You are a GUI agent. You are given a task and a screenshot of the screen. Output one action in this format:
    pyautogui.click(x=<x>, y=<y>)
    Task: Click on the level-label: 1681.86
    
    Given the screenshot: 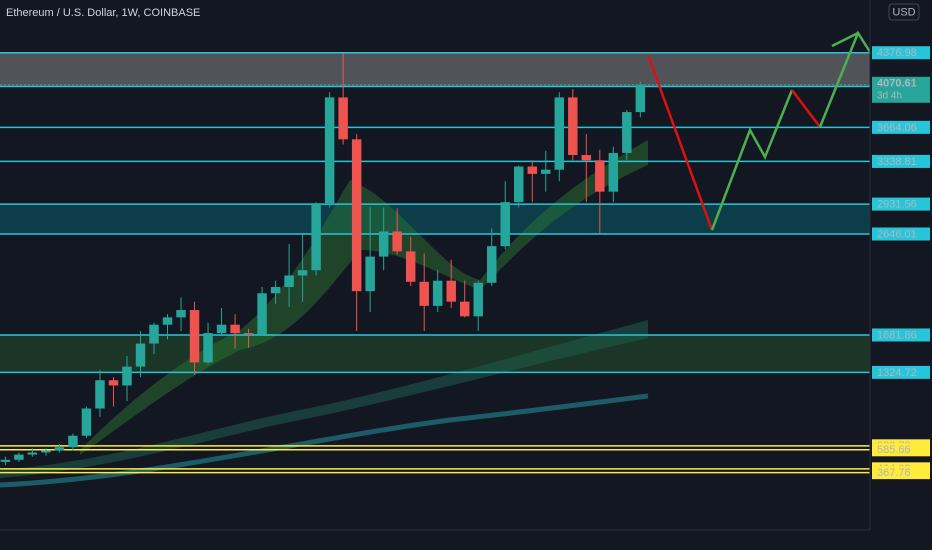 What is the action you would take?
    pyautogui.click(x=897, y=335)
    